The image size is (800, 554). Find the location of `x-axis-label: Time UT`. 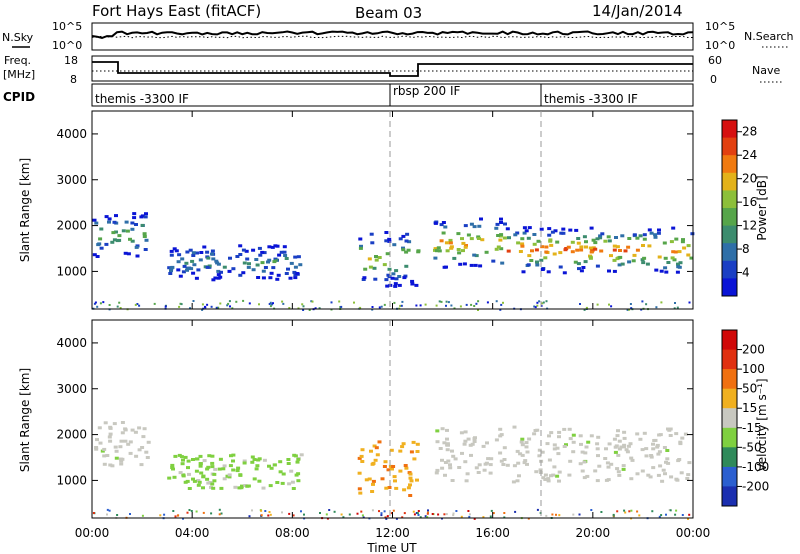

x-axis-label: Time UT is located at coordinates (391, 547).